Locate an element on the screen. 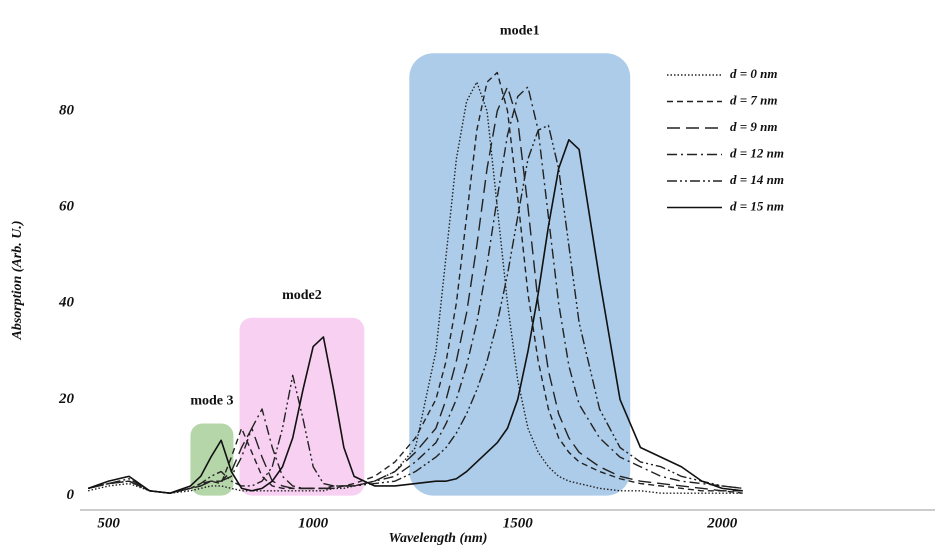  x-axis-title: Wavelength (nm) is located at coordinates (438, 538).